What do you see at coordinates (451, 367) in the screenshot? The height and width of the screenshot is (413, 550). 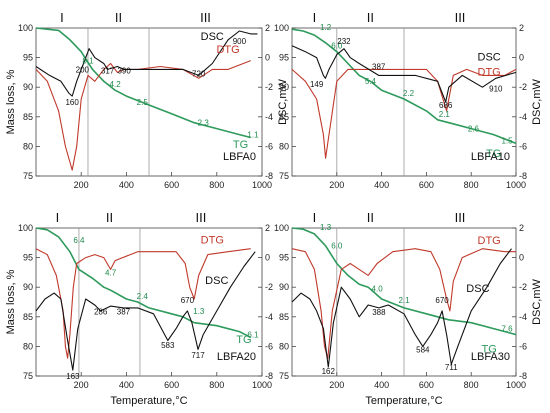 I see `data-label: 711` at bounding box center [451, 367].